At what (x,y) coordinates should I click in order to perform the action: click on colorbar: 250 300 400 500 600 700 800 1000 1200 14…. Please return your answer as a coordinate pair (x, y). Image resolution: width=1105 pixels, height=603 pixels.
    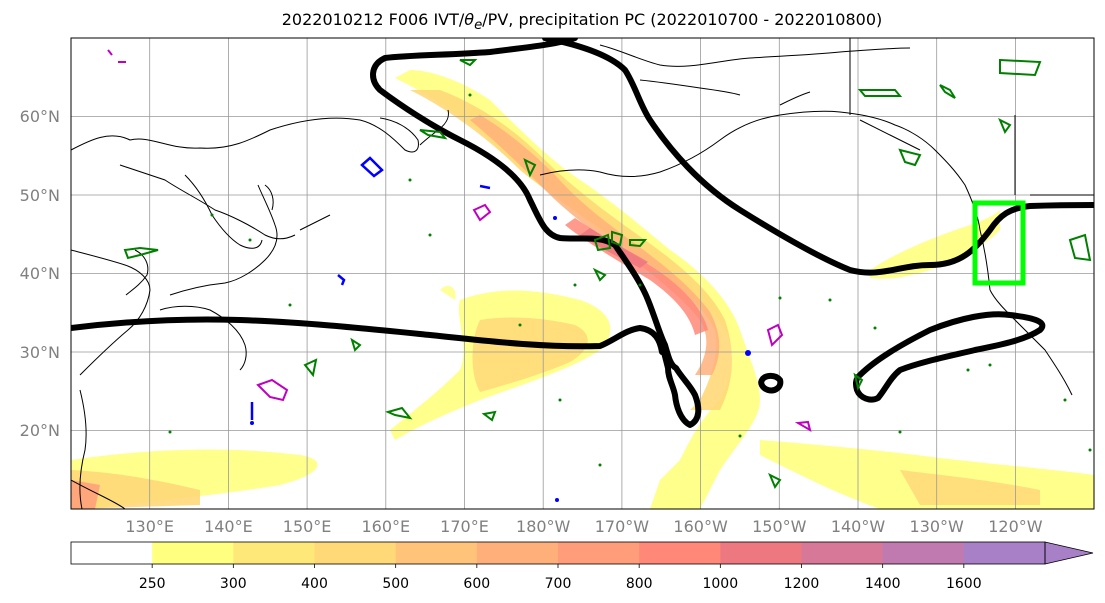
    Looking at the image, I should click on (582, 566).